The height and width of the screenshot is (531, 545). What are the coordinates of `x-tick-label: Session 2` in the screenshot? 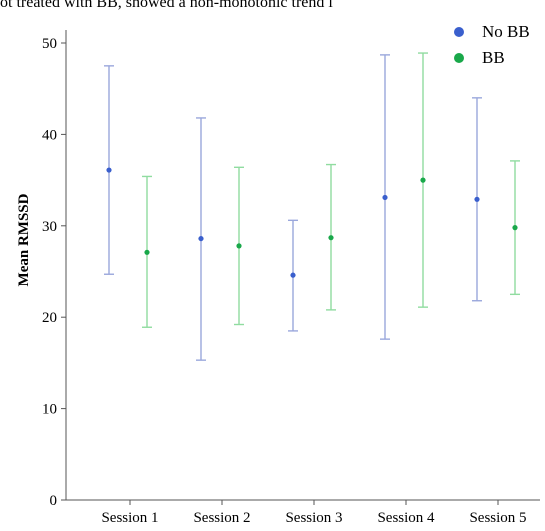 It's located at (221, 518).